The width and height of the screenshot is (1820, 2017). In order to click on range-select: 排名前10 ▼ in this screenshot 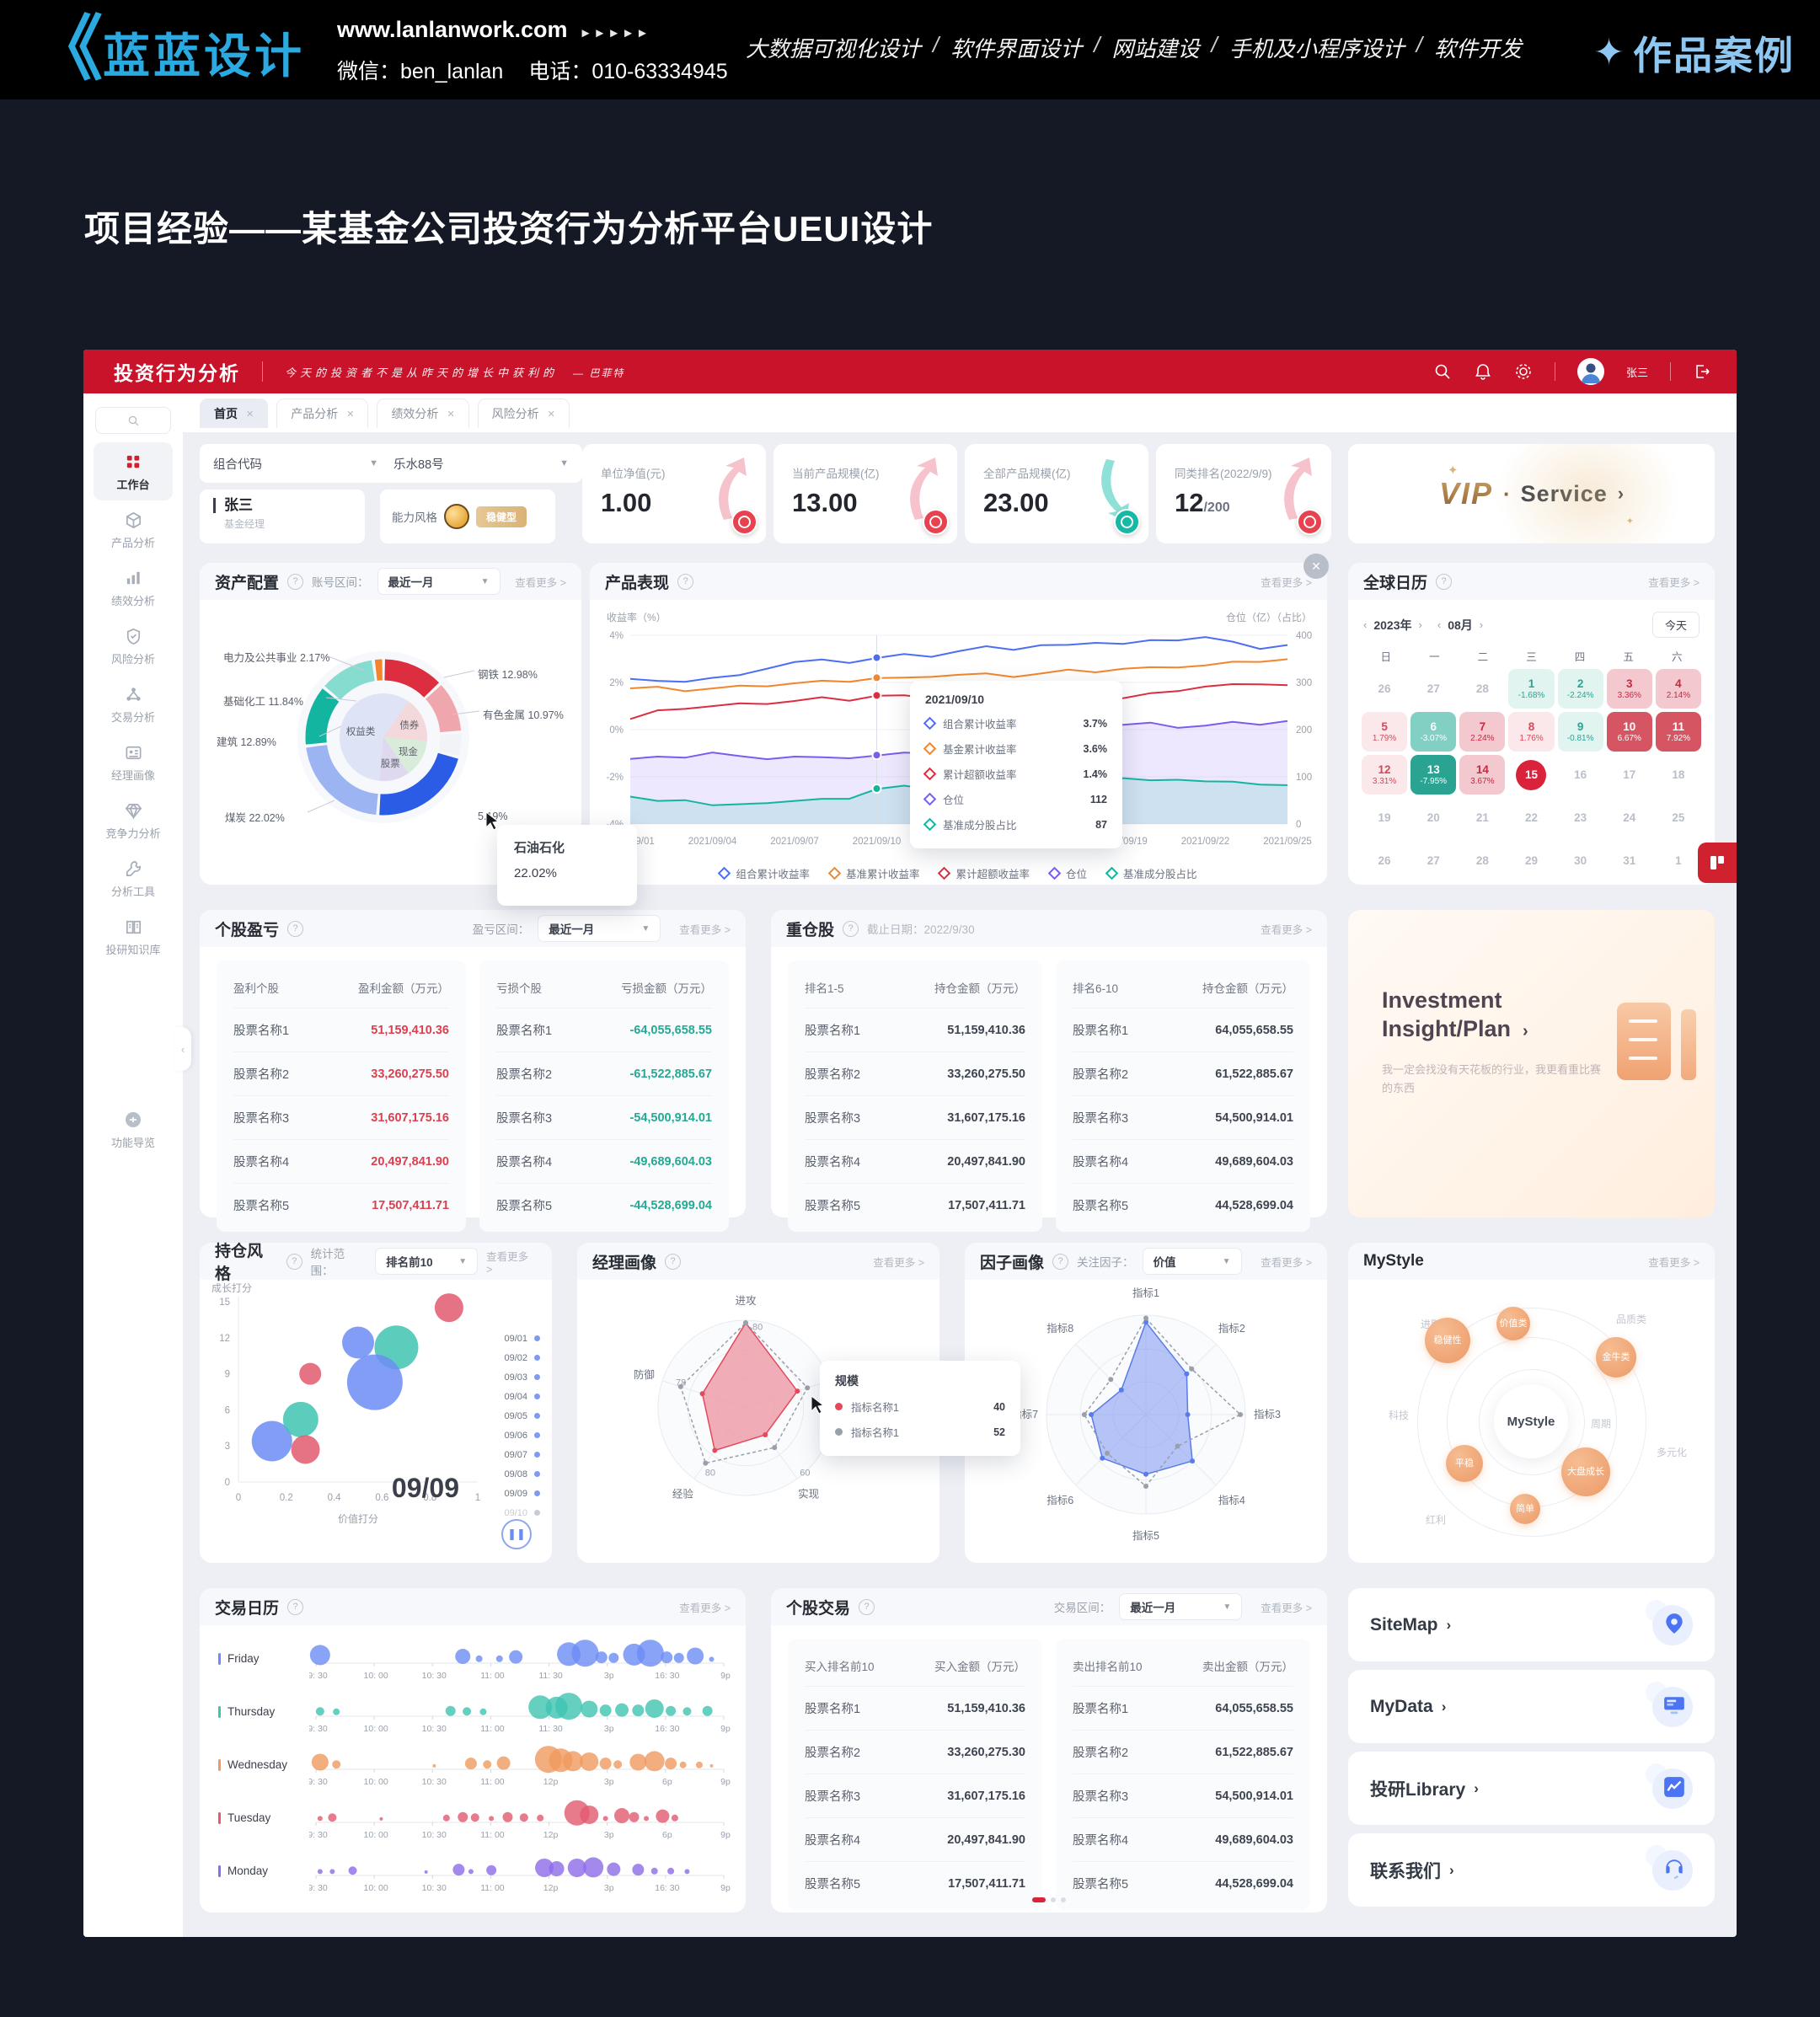, I will do `click(427, 1261)`.